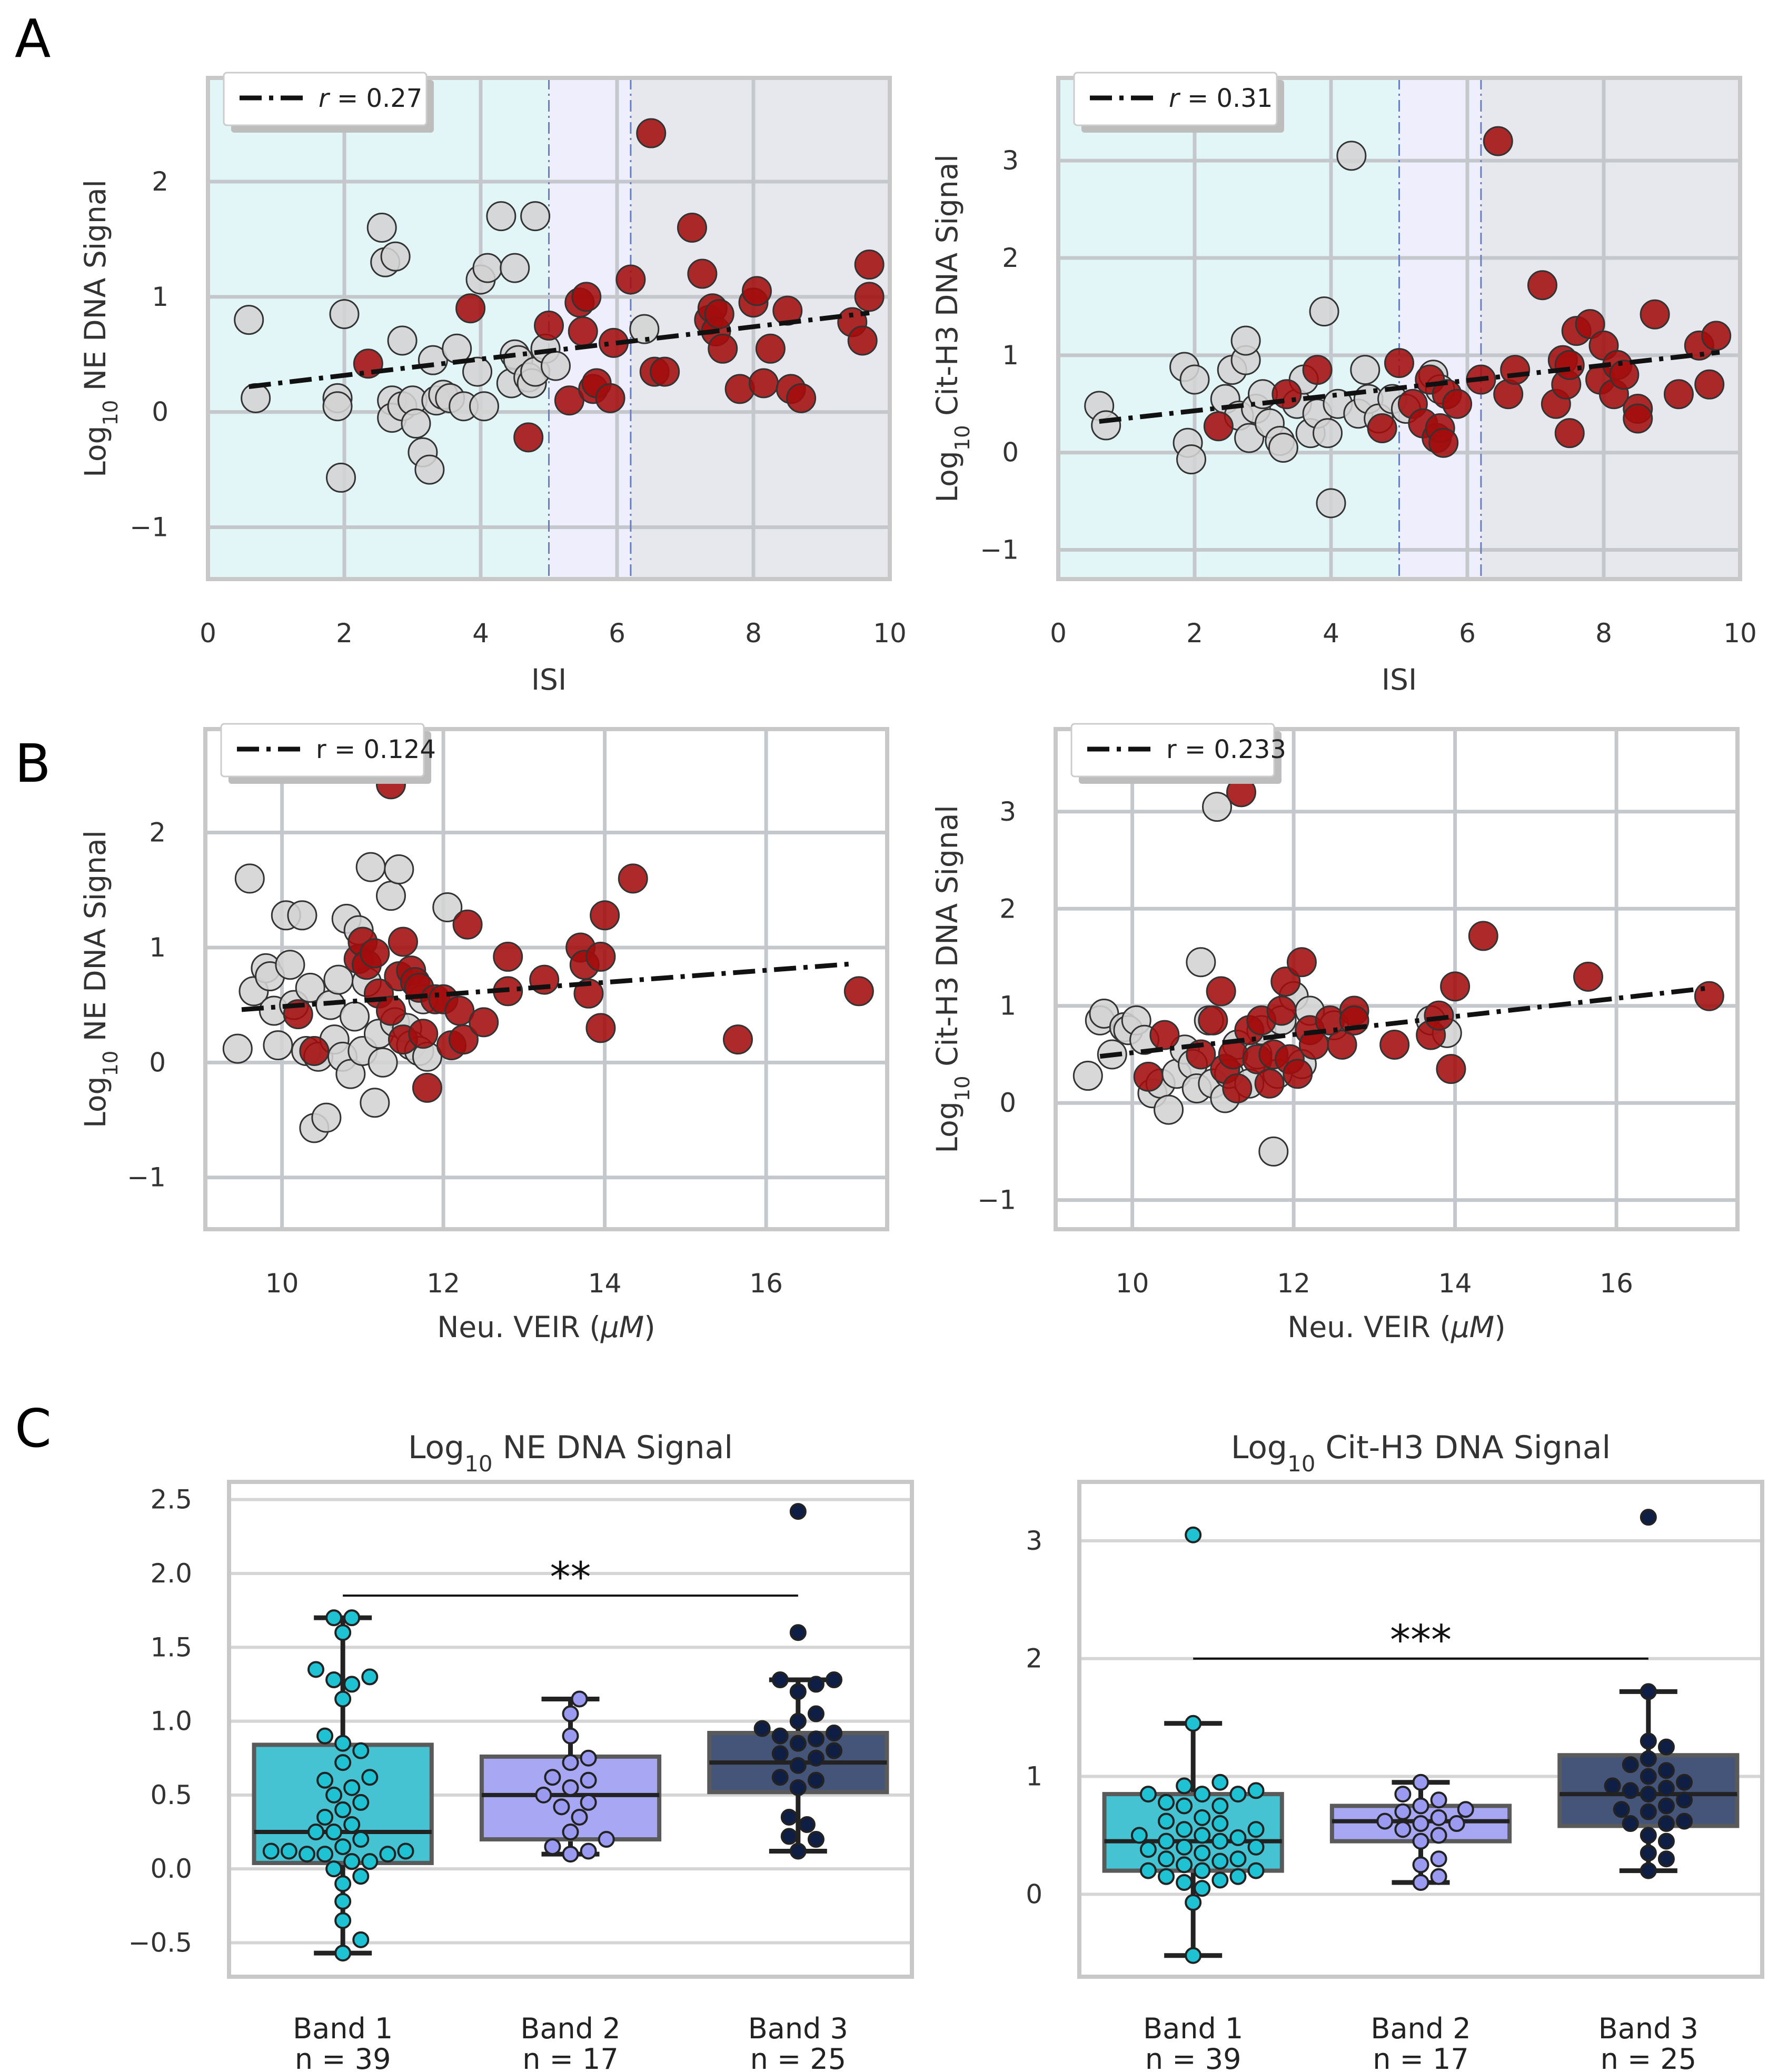 The width and height of the screenshot is (1768, 2072). I want to click on panel-letter-c: C, so click(33, 1428).